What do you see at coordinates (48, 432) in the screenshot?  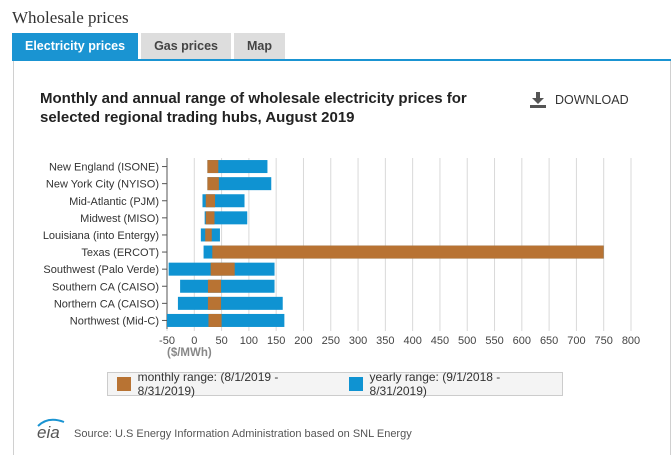 I see `svg-text: eia` at bounding box center [48, 432].